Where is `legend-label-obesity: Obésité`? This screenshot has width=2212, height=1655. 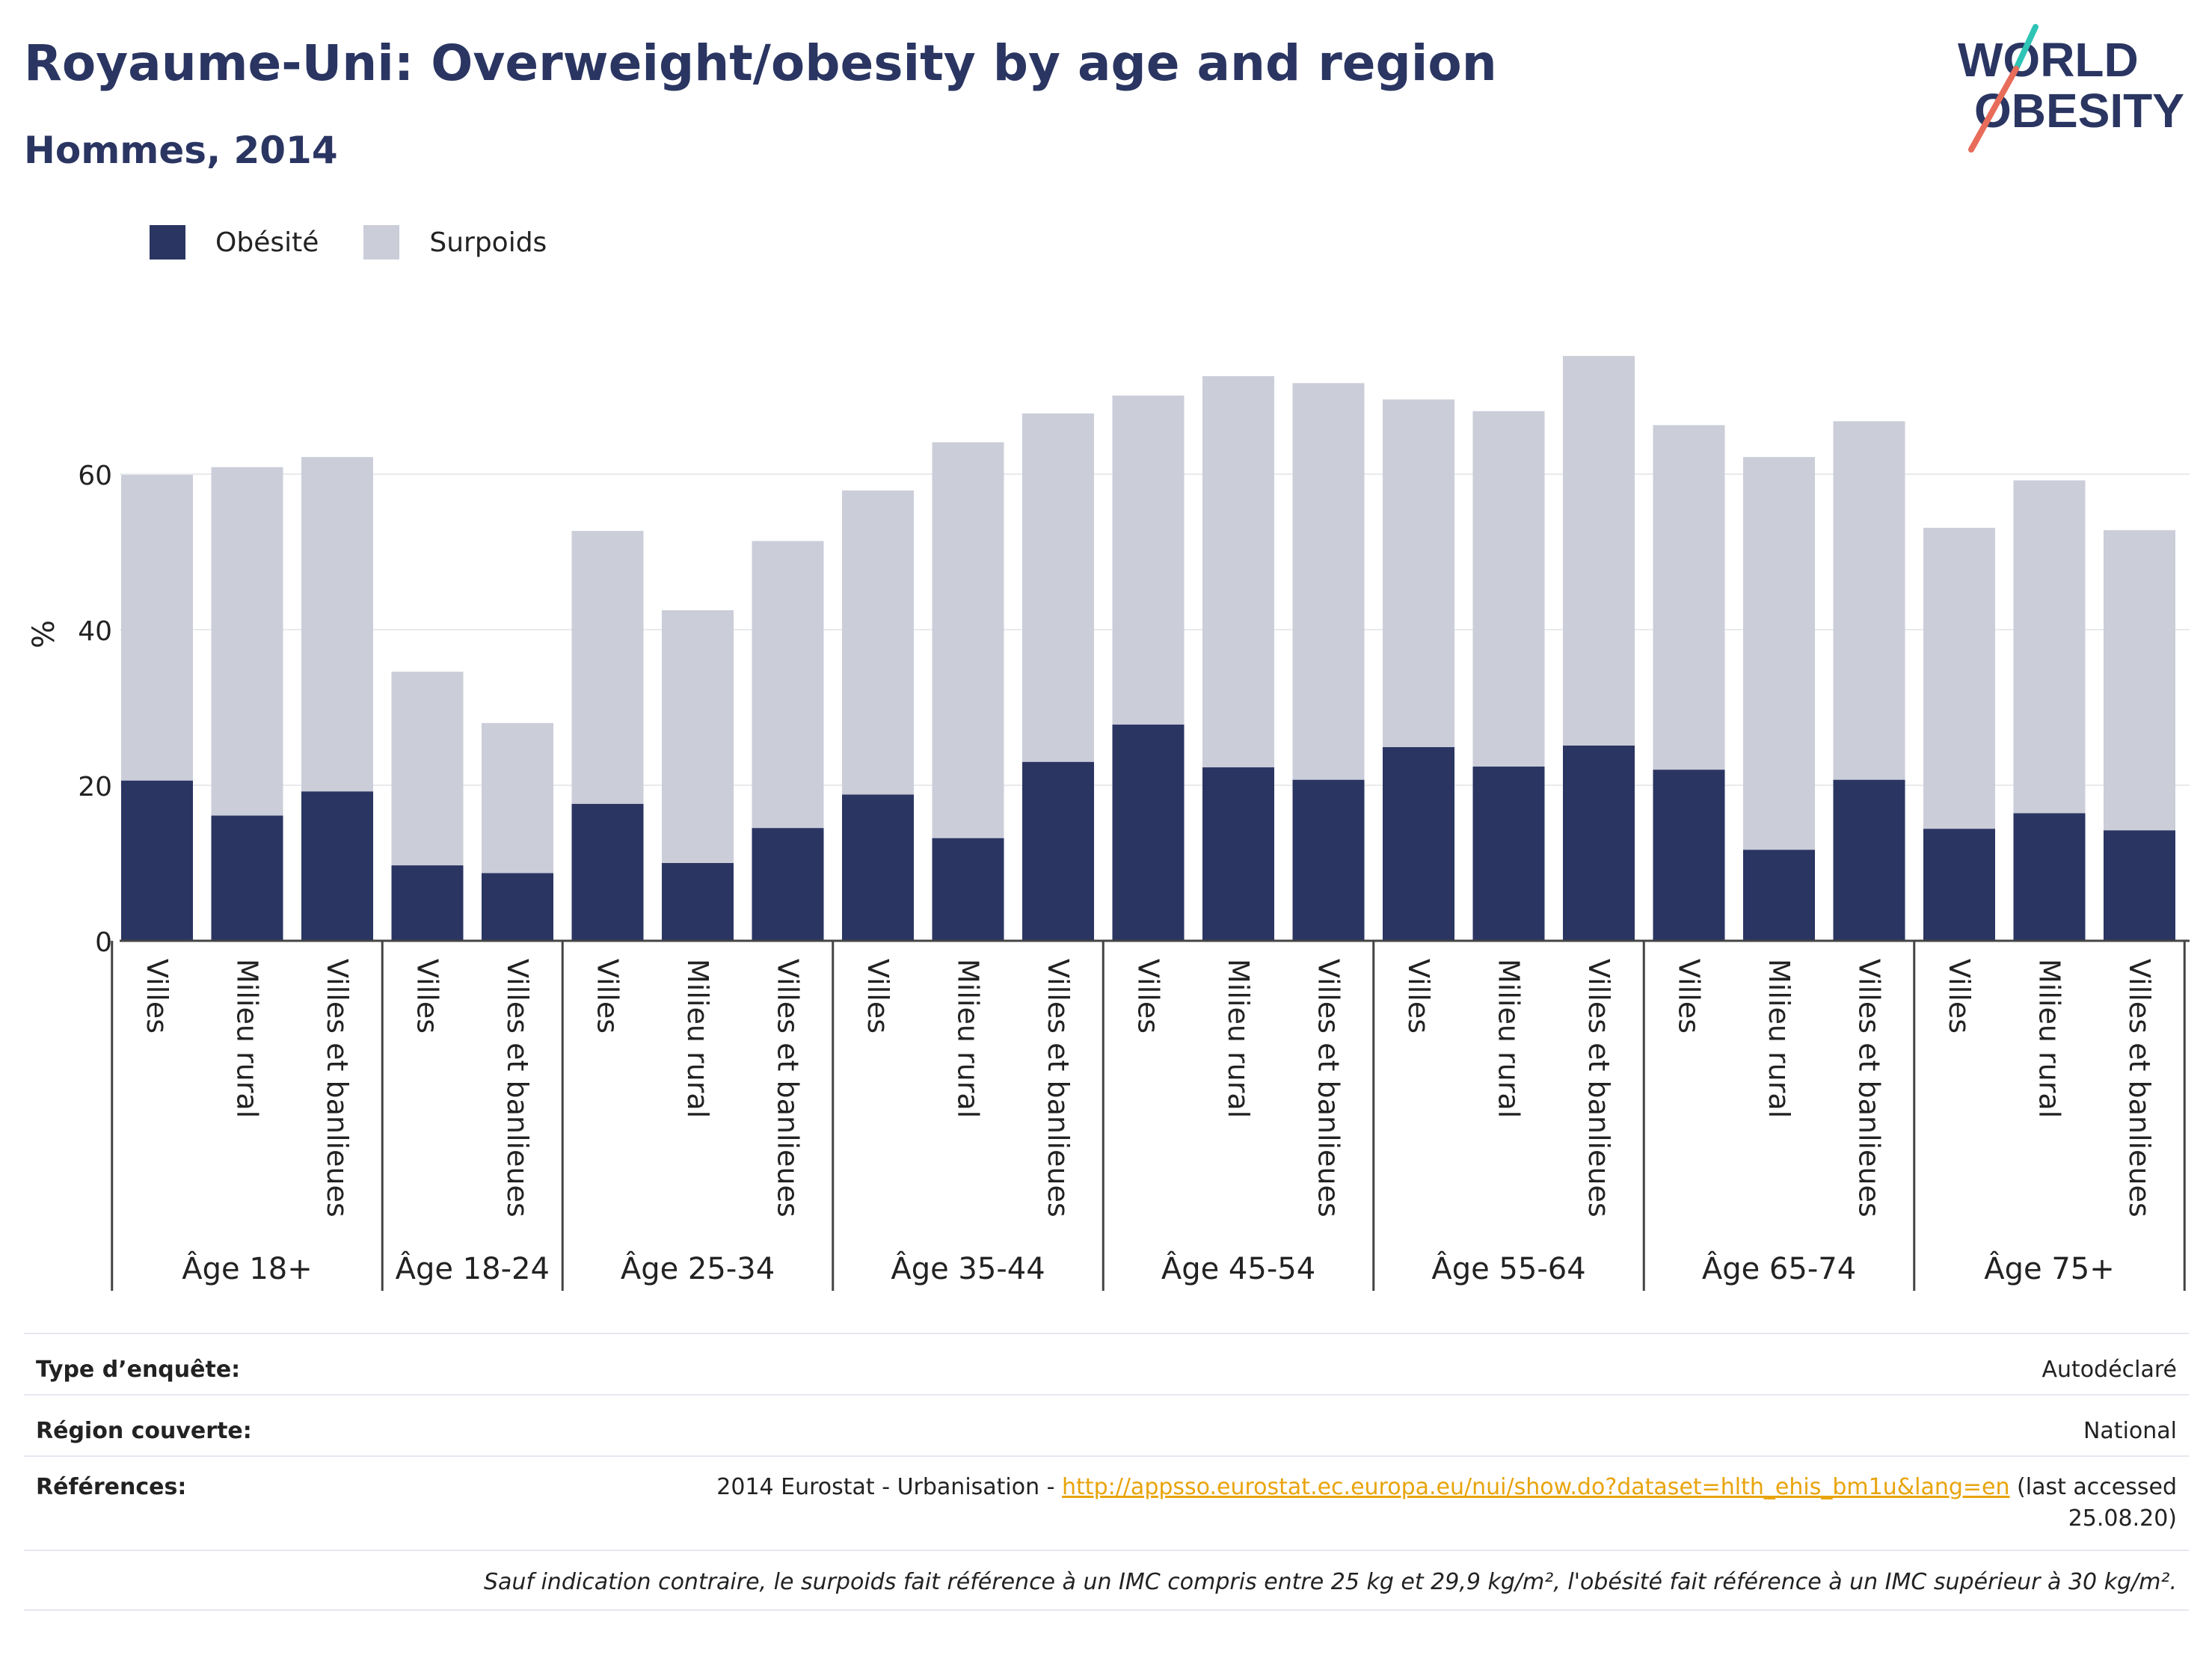 legend-label-obesity: Obésité is located at coordinates (267, 242).